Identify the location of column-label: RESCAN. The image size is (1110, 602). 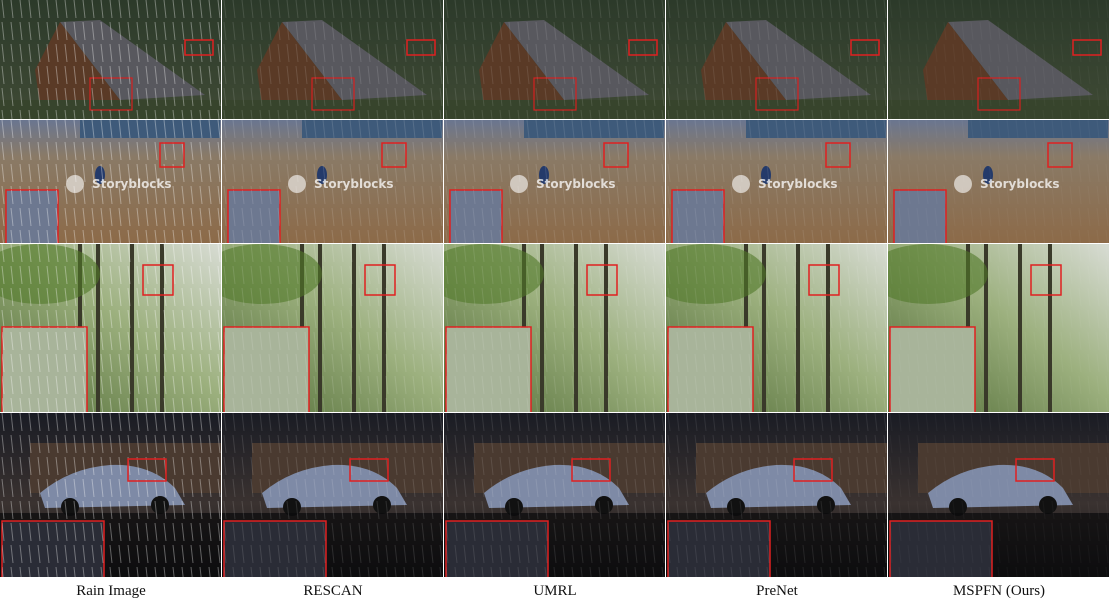
(332, 591).